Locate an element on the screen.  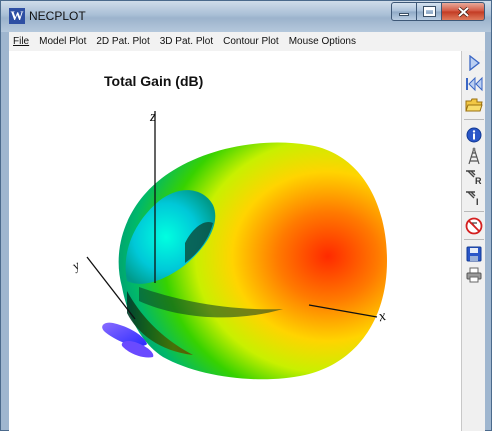
title-bar: W NECPLOT is located at coordinates (246, 16).